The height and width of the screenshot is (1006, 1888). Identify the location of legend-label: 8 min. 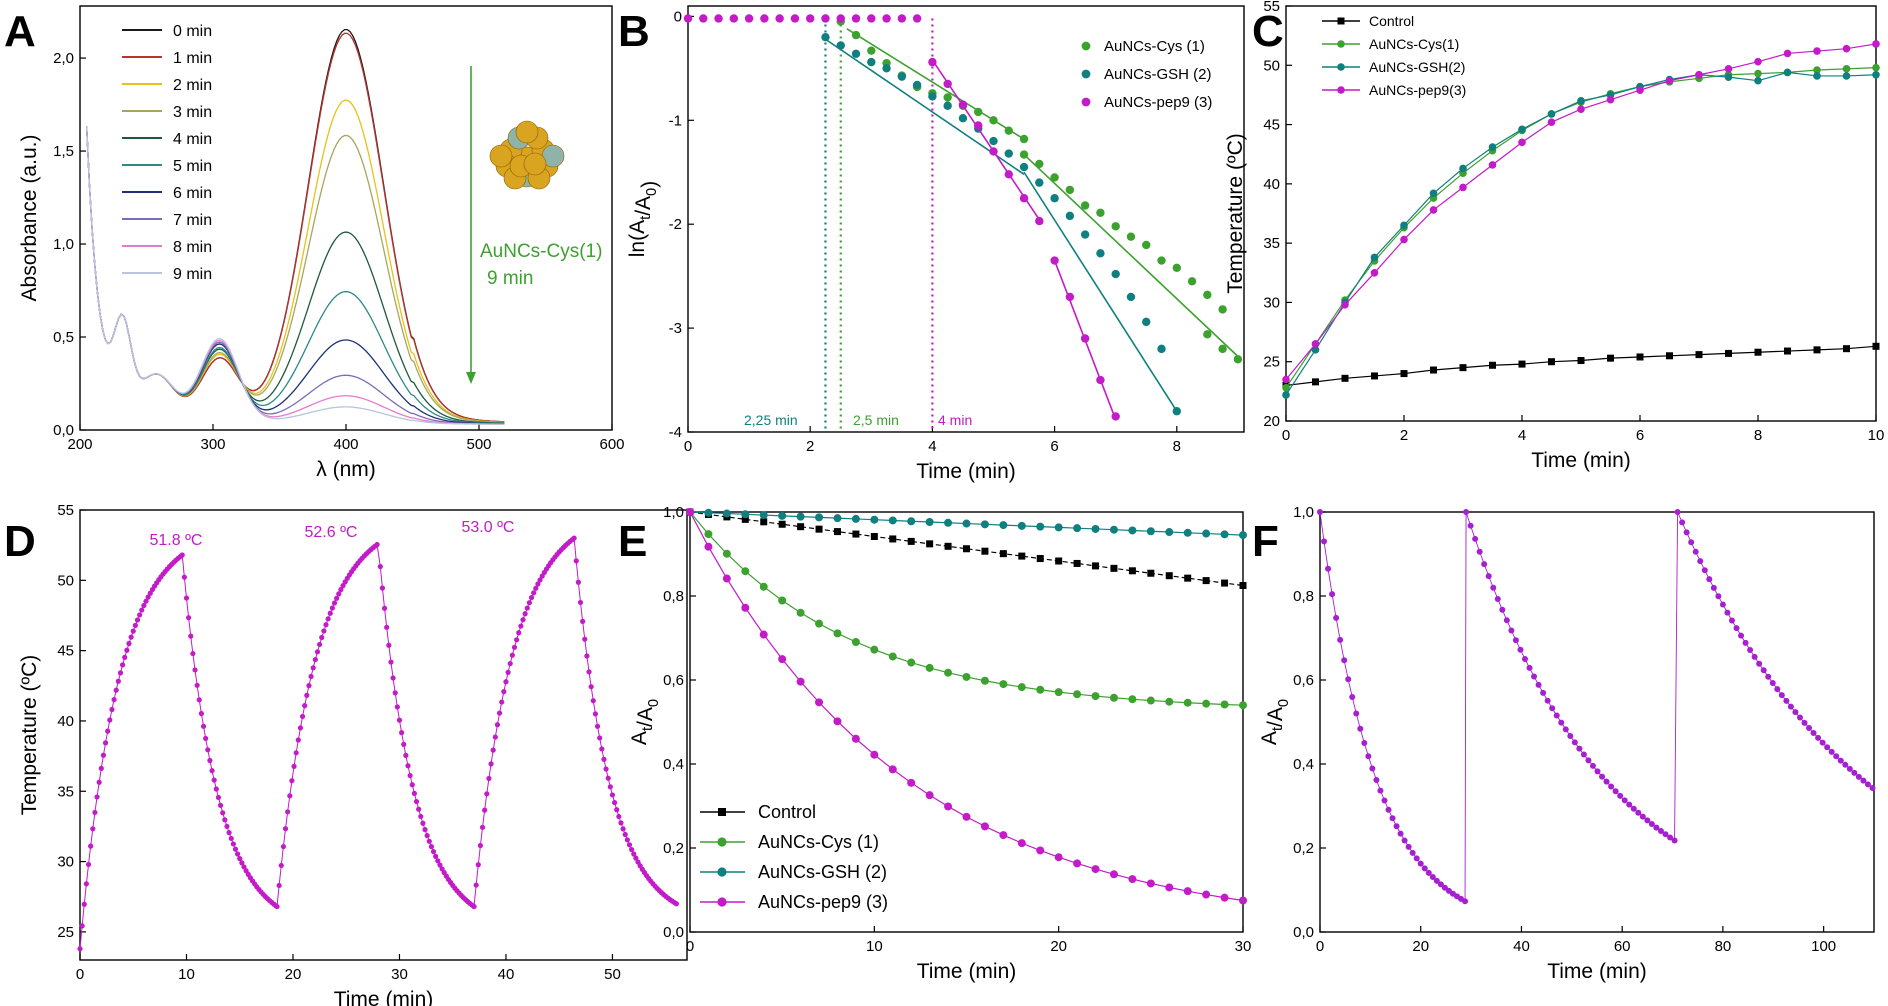
(192, 247).